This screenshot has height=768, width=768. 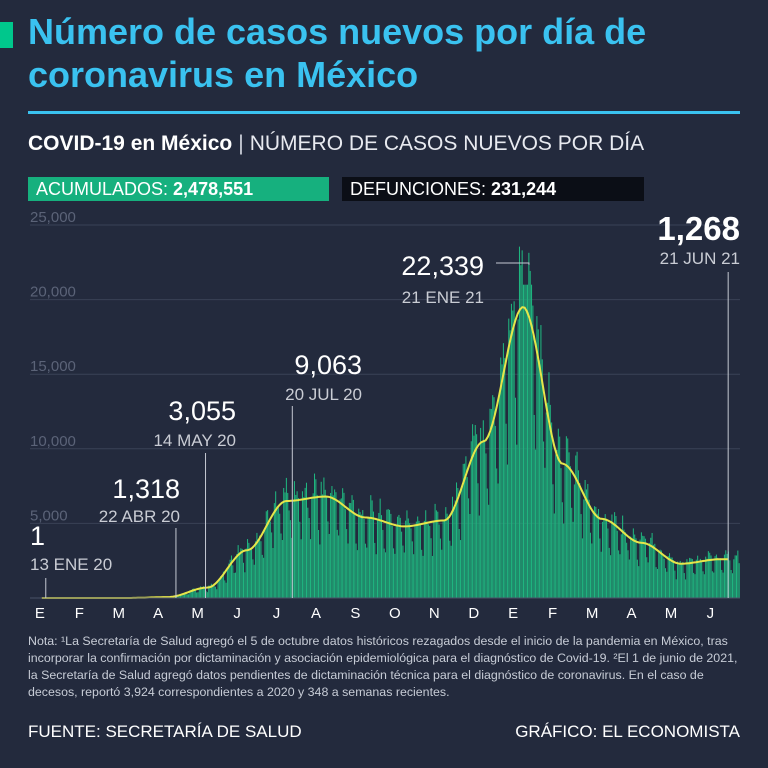 I want to click on annotation-value: 22,339, so click(x=442, y=266).